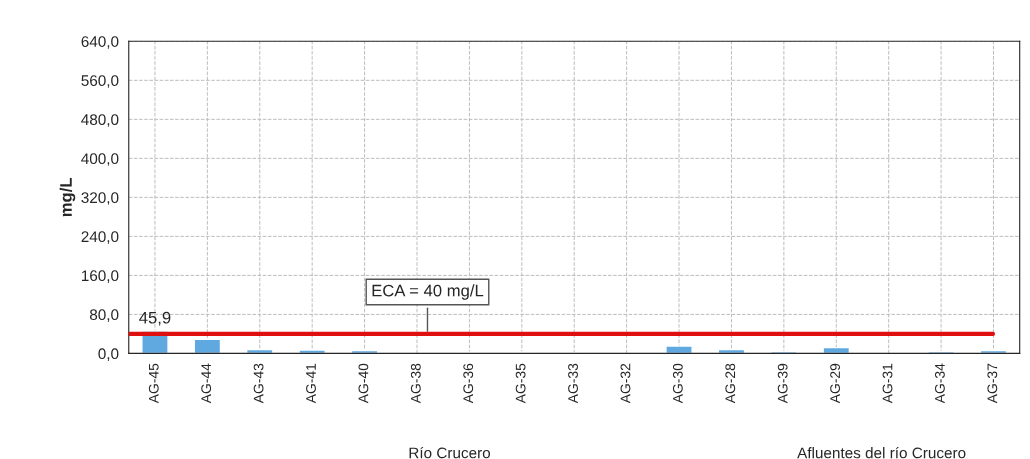 The image size is (1030, 459). What do you see at coordinates (992, 383) in the screenshot?
I see `x-tick-label: AG-37` at bounding box center [992, 383].